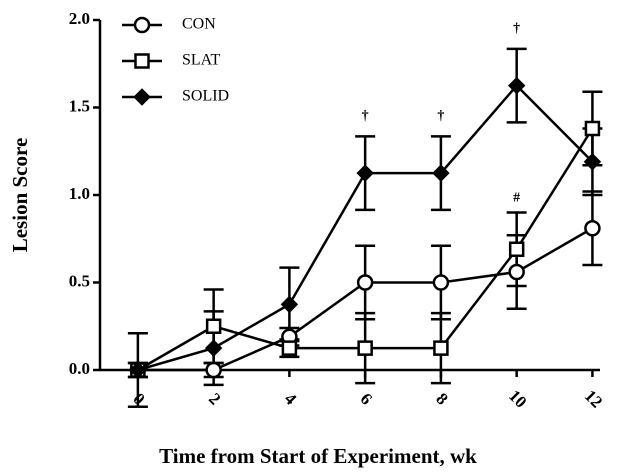 The height and width of the screenshot is (473, 637). I want to click on legend-label: SOLID, so click(205, 96).